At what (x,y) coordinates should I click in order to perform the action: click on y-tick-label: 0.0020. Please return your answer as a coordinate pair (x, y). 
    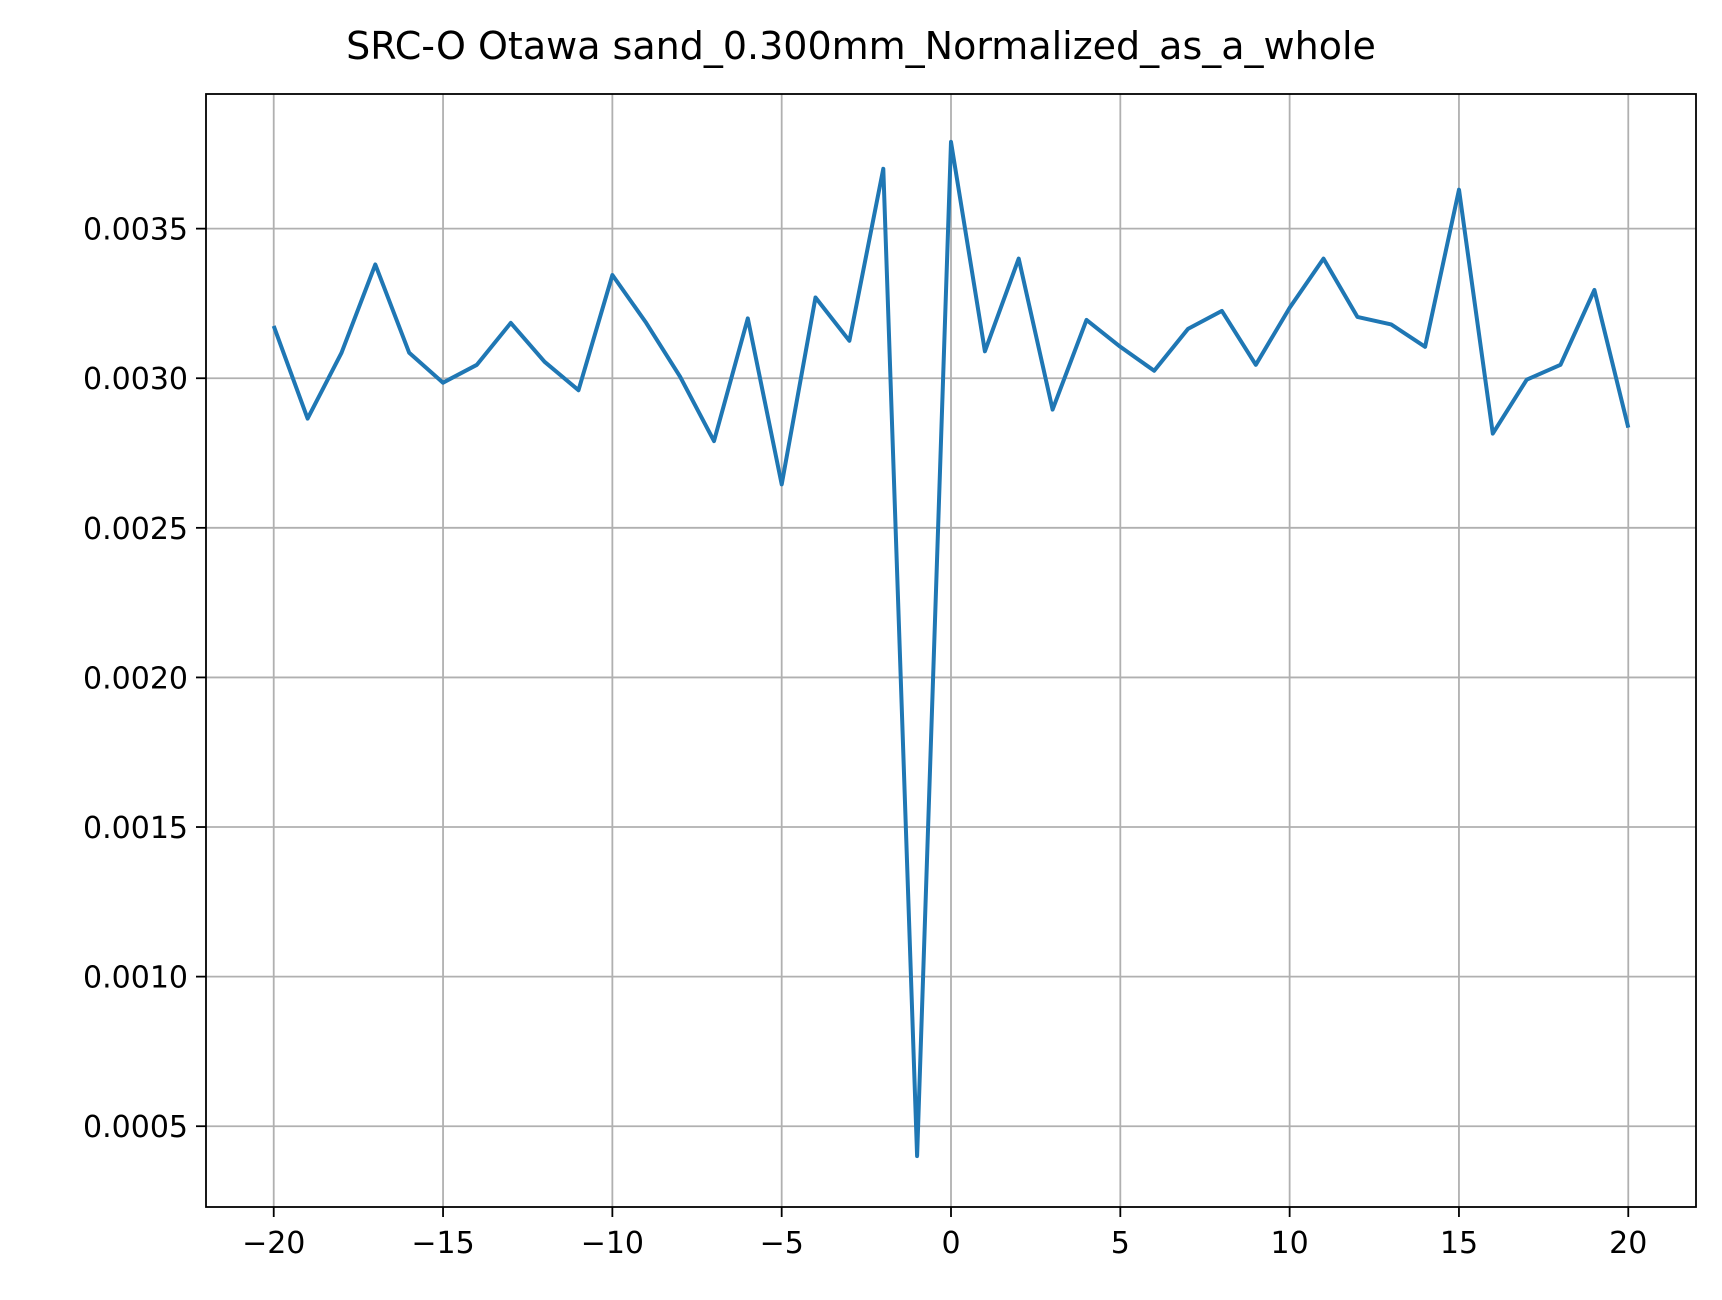
    Looking at the image, I should click on (135, 678).